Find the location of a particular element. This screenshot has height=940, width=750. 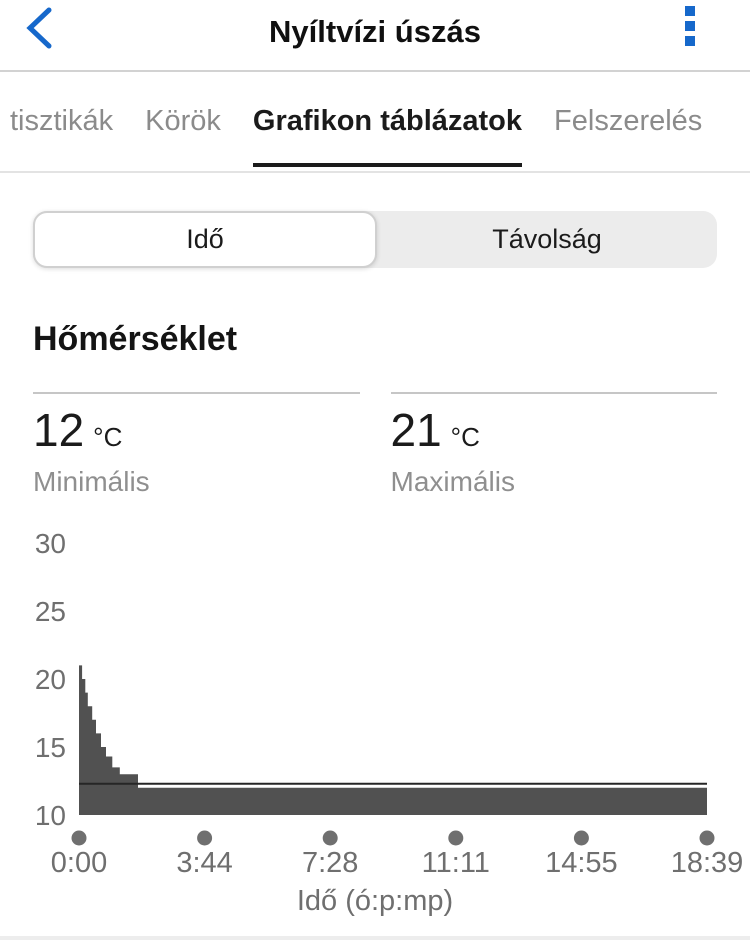

overflow-menu-button is located at coordinates (690, 29).